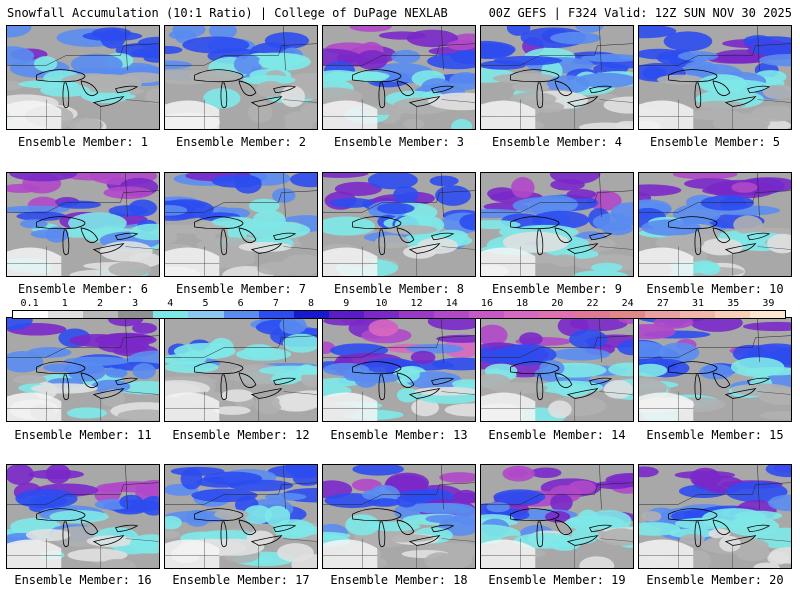 This screenshot has width=800, height=600. Describe the element at coordinates (486, 303) in the screenshot. I see `colorbar-label: 16` at that location.